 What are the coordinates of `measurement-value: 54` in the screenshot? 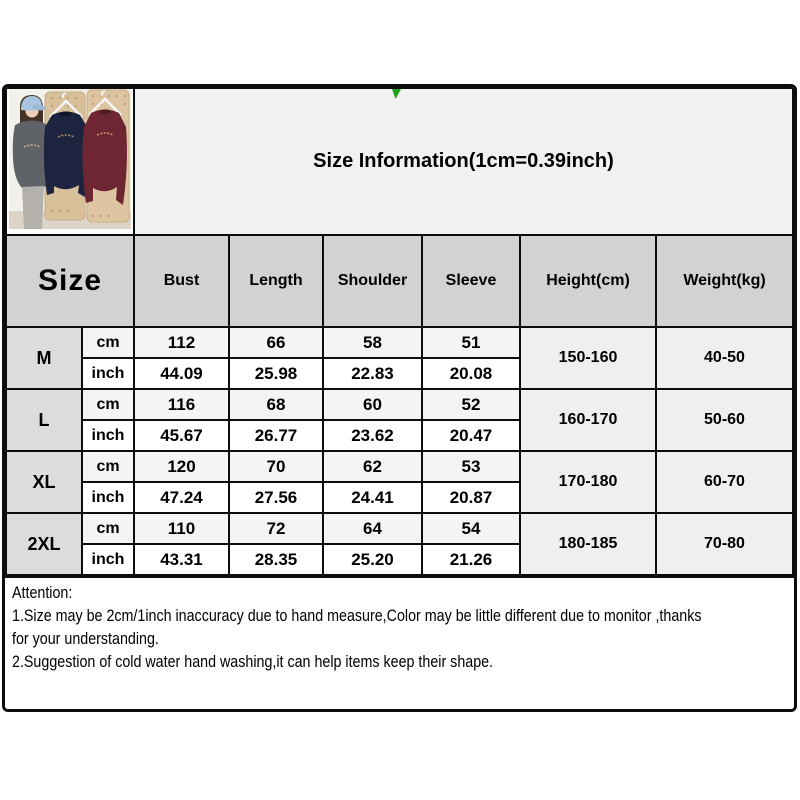 It's located at (471, 528).